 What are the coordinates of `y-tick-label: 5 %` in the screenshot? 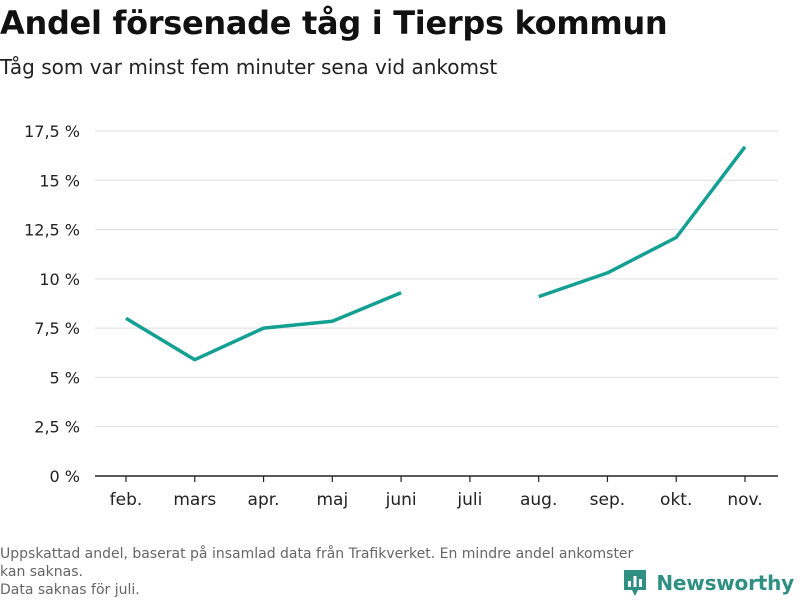 It's located at (65, 377).